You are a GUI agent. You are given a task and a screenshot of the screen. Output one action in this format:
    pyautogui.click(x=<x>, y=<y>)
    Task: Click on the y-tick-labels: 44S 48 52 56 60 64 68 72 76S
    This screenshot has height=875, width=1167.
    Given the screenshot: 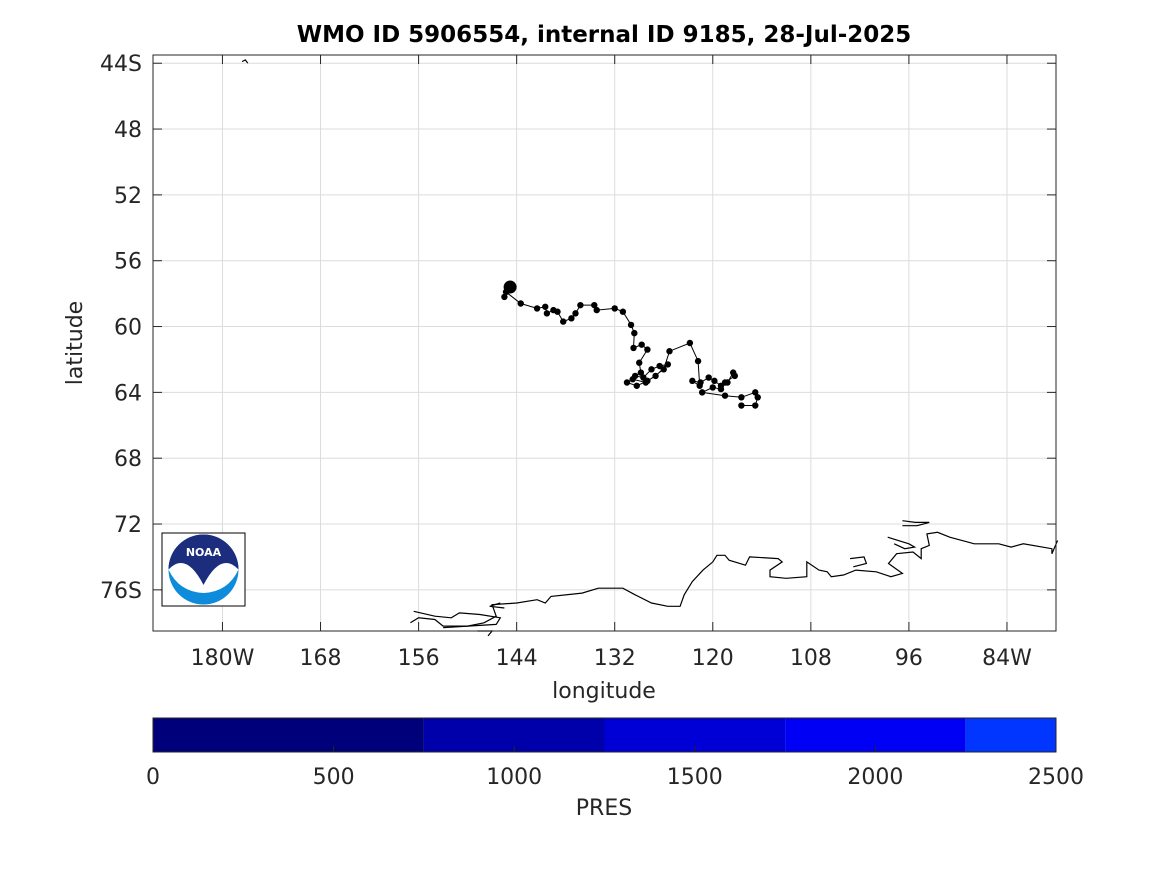 What is the action you would take?
    pyautogui.click(x=121, y=328)
    